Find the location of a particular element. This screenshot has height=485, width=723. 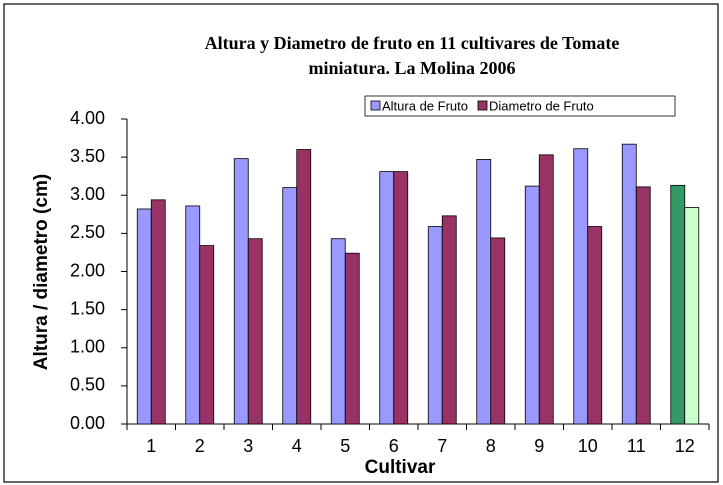

x-tick-label: 4 is located at coordinates (297, 446).